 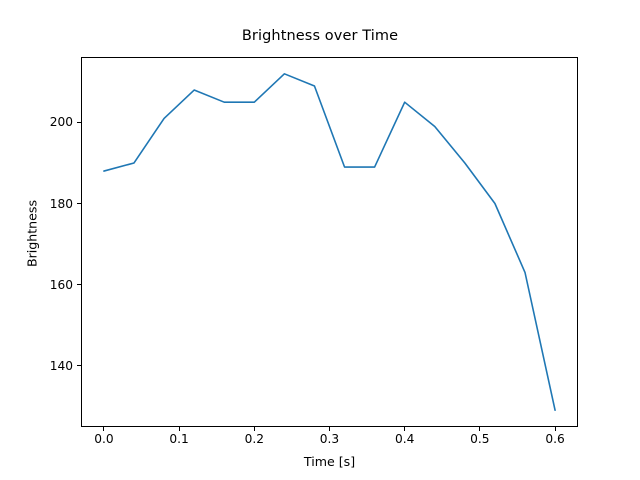 What do you see at coordinates (61, 122) in the screenshot?
I see `y-tick-label: 200` at bounding box center [61, 122].